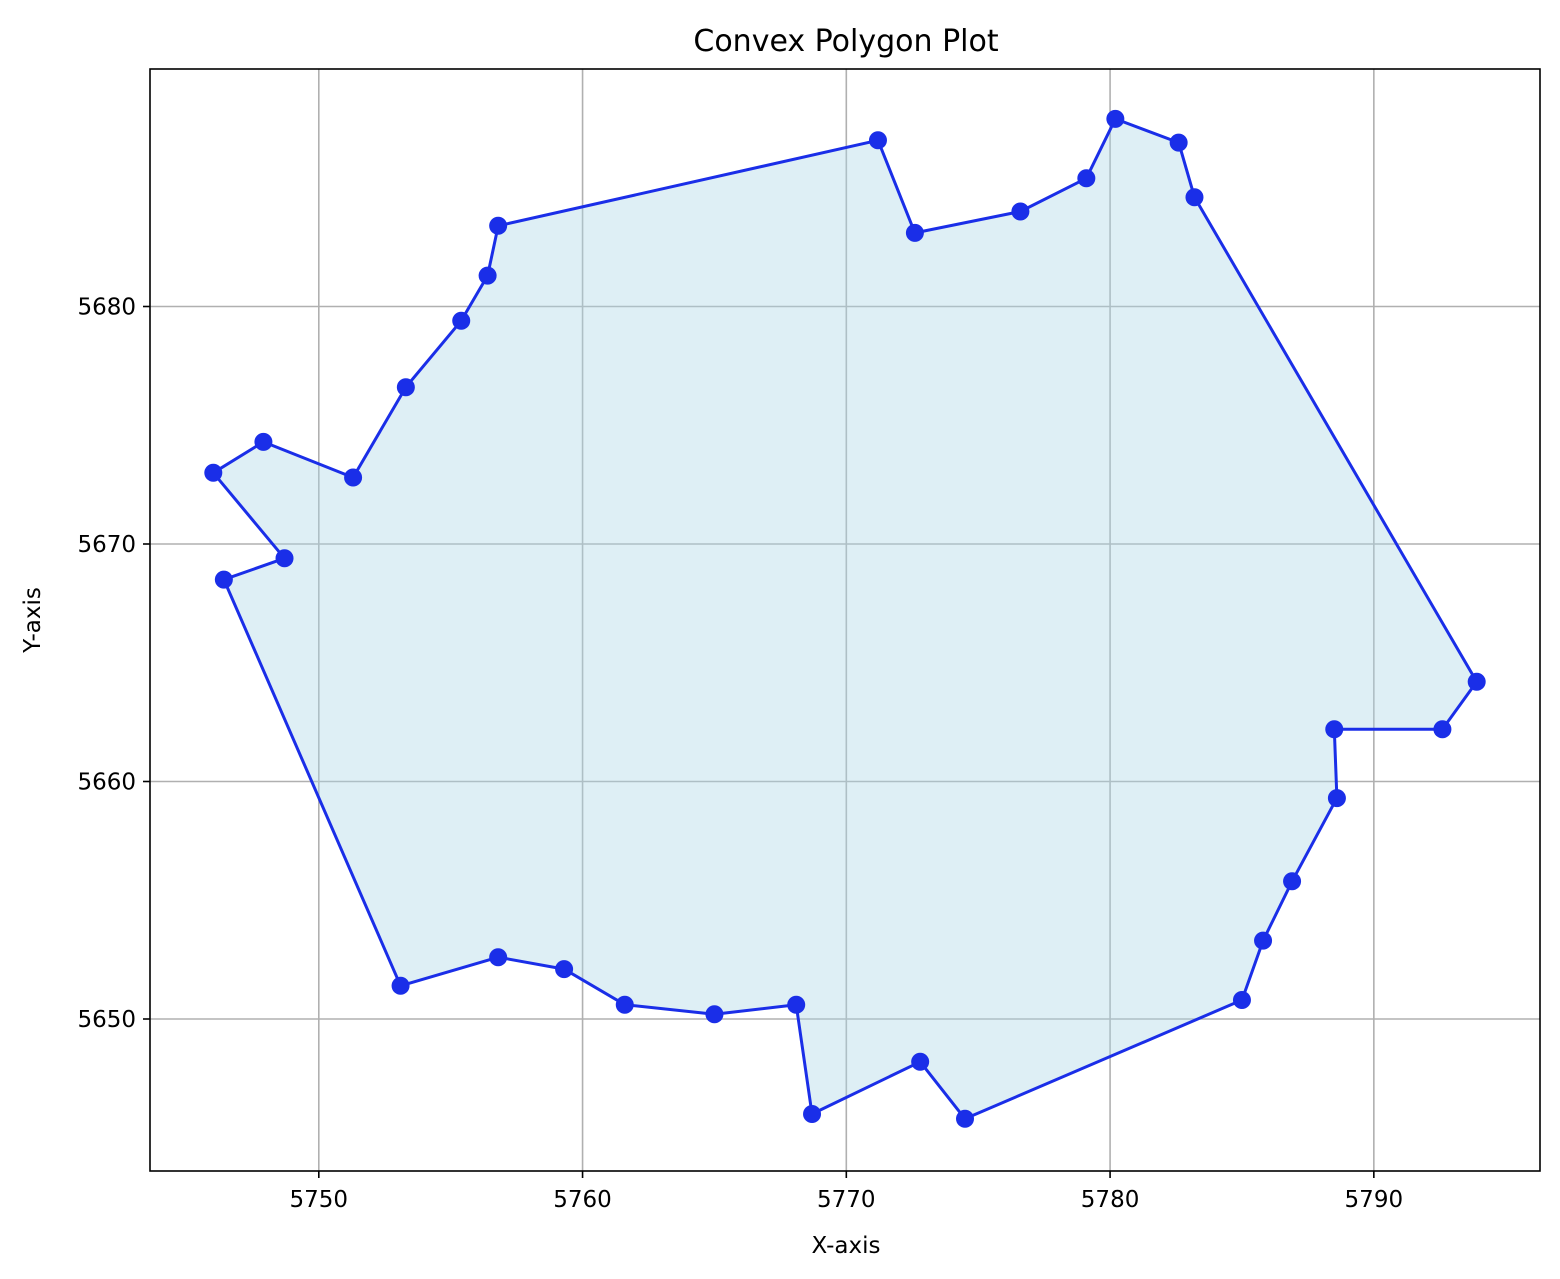 The width and height of the screenshot is (1560, 1279). What do you see at coordinates (845, 41) in the screenshot?
I see `chart-title: Convex Polygon Plot` at bounding box center [845, 41].